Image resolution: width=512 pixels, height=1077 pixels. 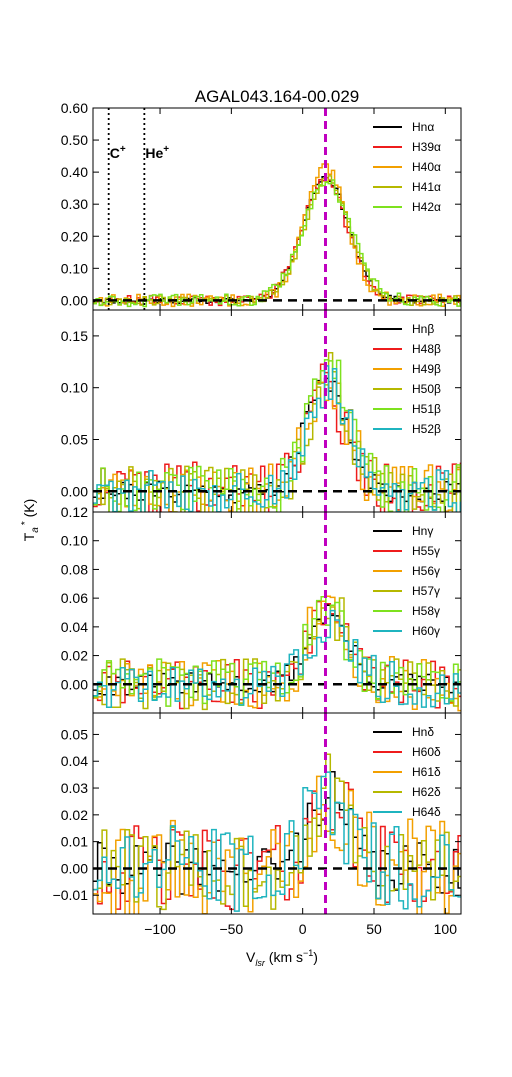 What do you see at coordinates (426, 792) in the screenshot?
I see `legend-label: H62δ` at bounding box center [426, 792].